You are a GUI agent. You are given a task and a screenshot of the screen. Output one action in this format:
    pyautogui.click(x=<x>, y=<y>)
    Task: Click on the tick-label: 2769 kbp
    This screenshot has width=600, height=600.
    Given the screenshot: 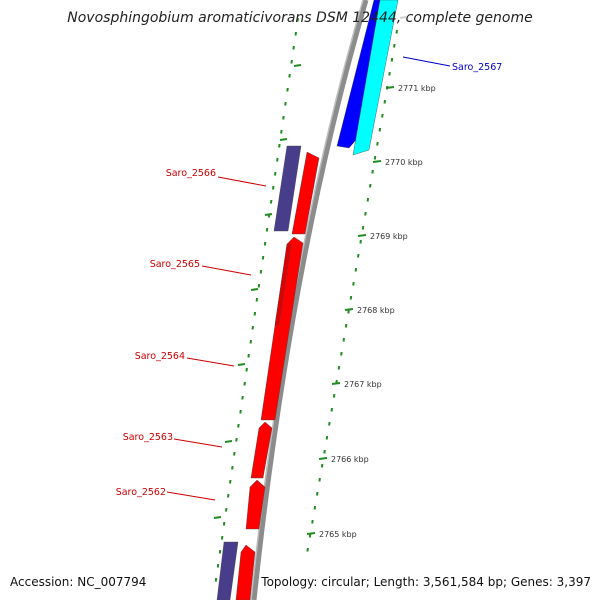 What is the action you would take?
    pyautogui.click(x=389, y=236)
    